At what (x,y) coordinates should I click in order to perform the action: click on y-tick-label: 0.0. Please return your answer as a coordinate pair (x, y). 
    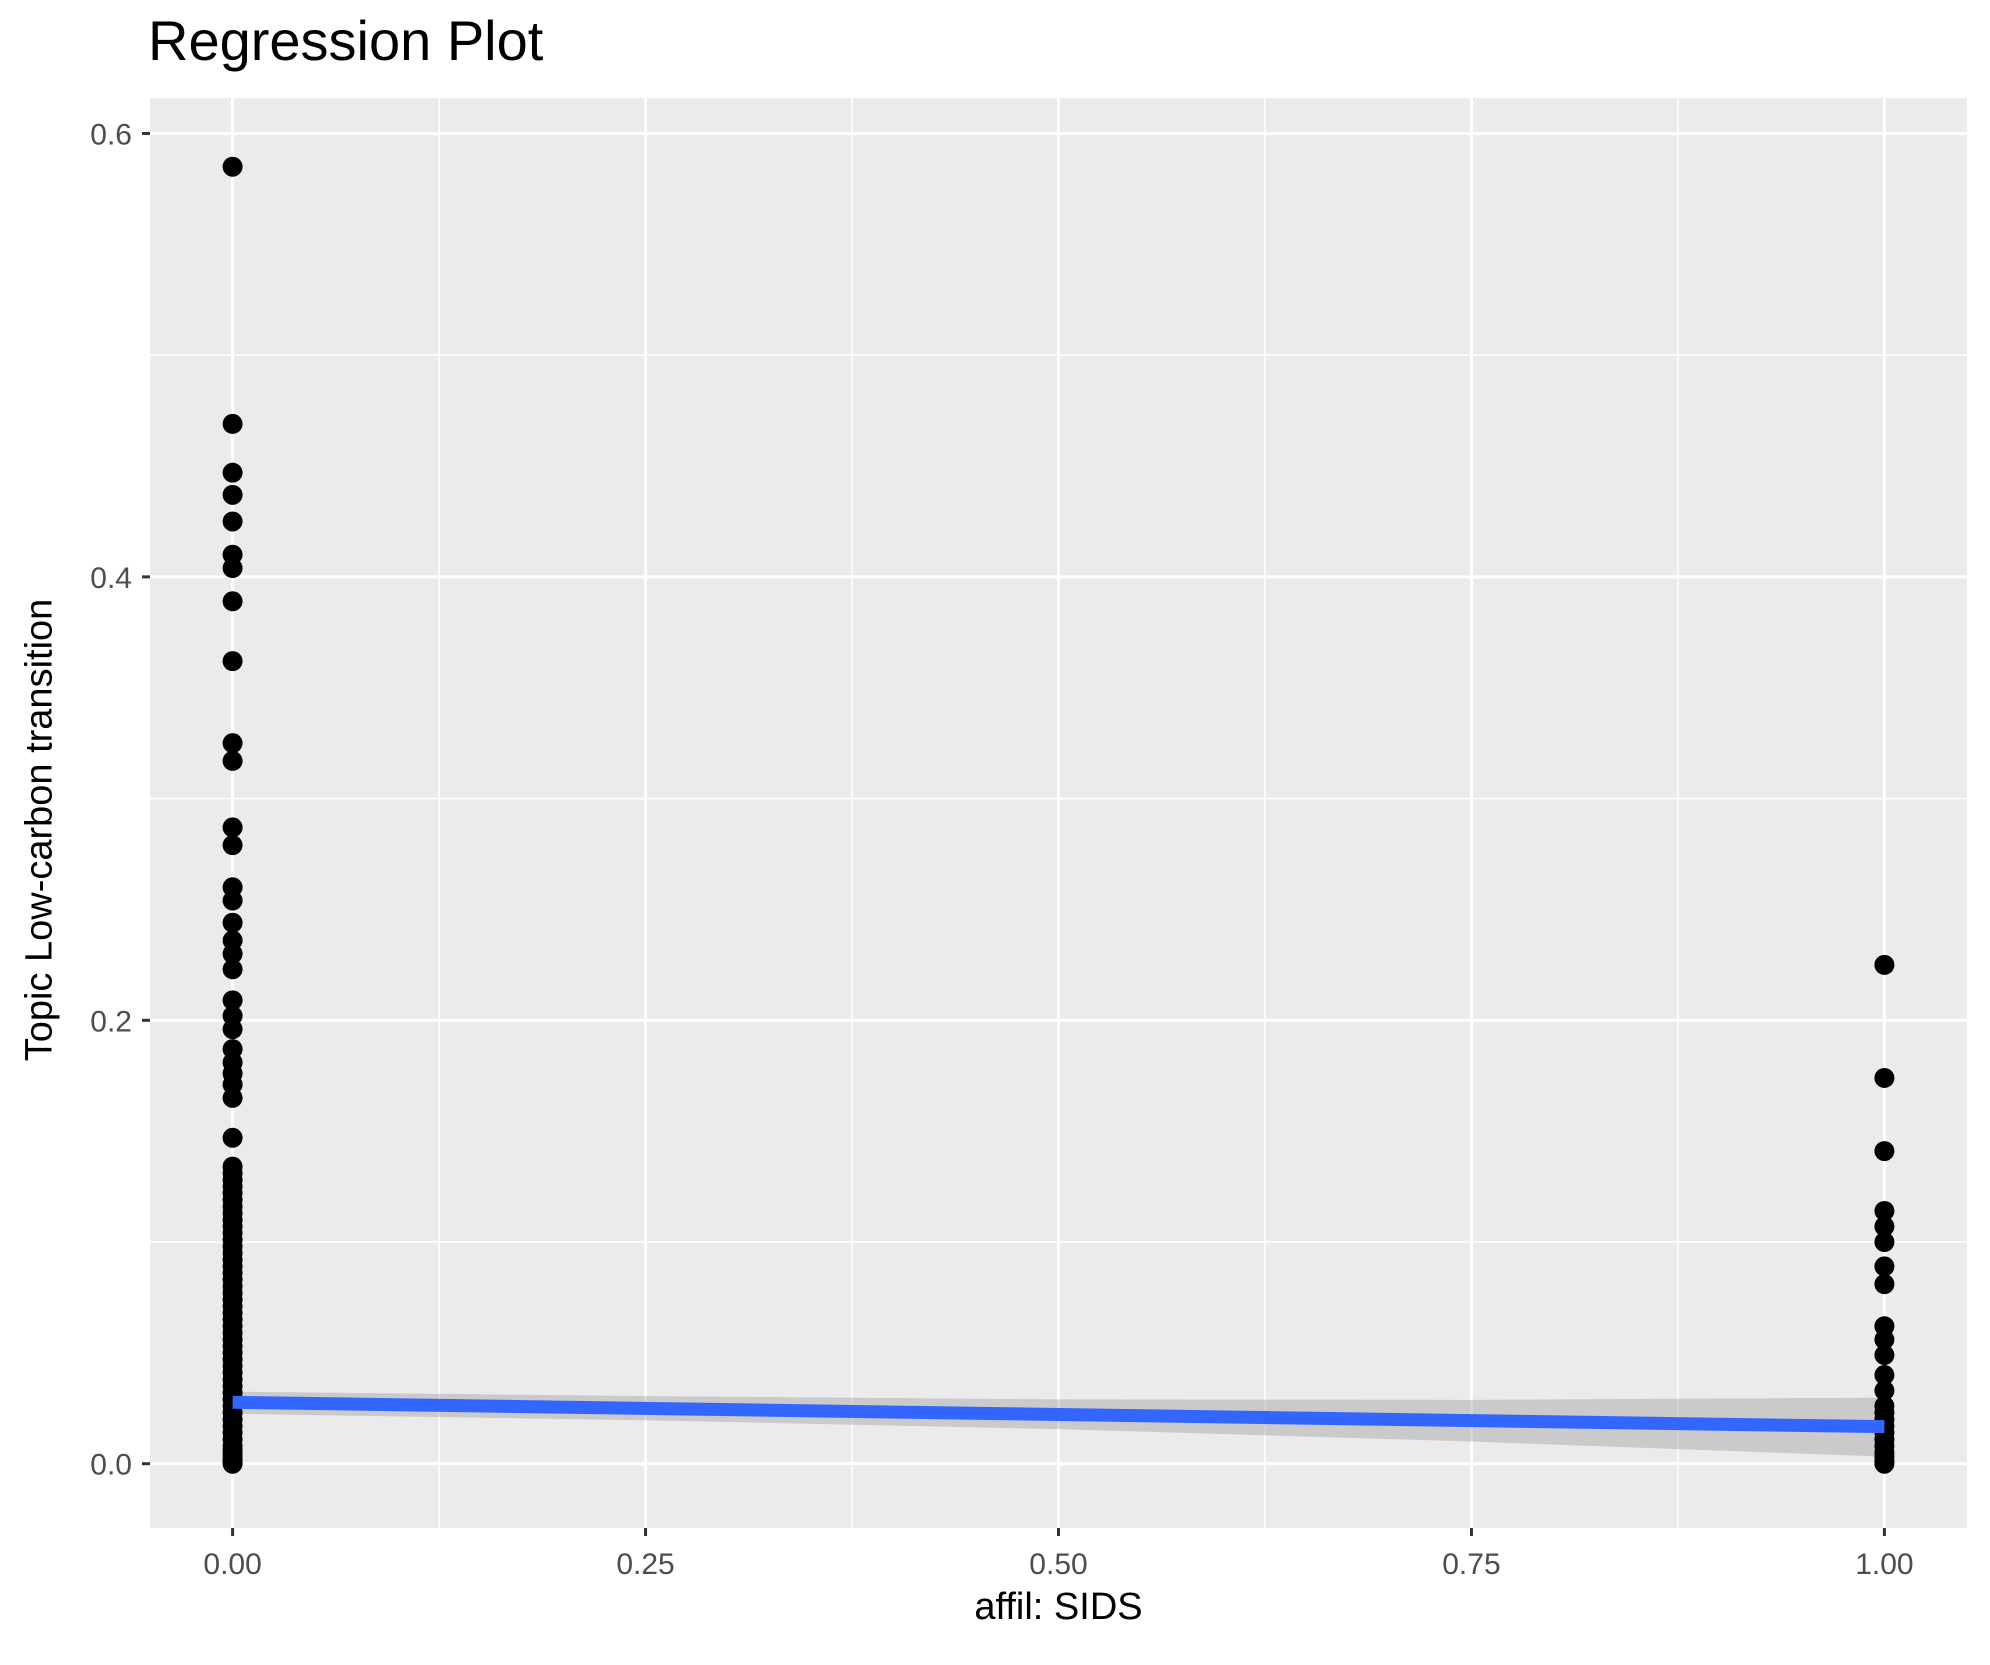
    Looking at the image, I should click on (111, 1465).